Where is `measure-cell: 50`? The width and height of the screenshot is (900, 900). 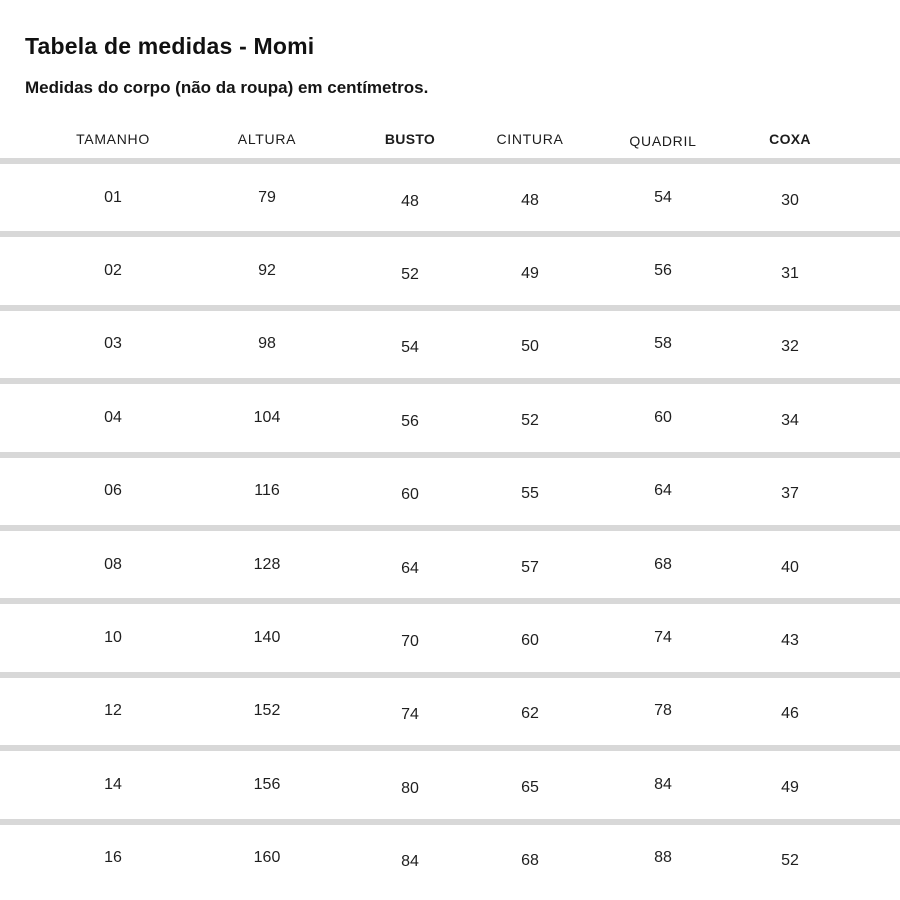 measure-cell: 50 is located at coordinates (530, 347).